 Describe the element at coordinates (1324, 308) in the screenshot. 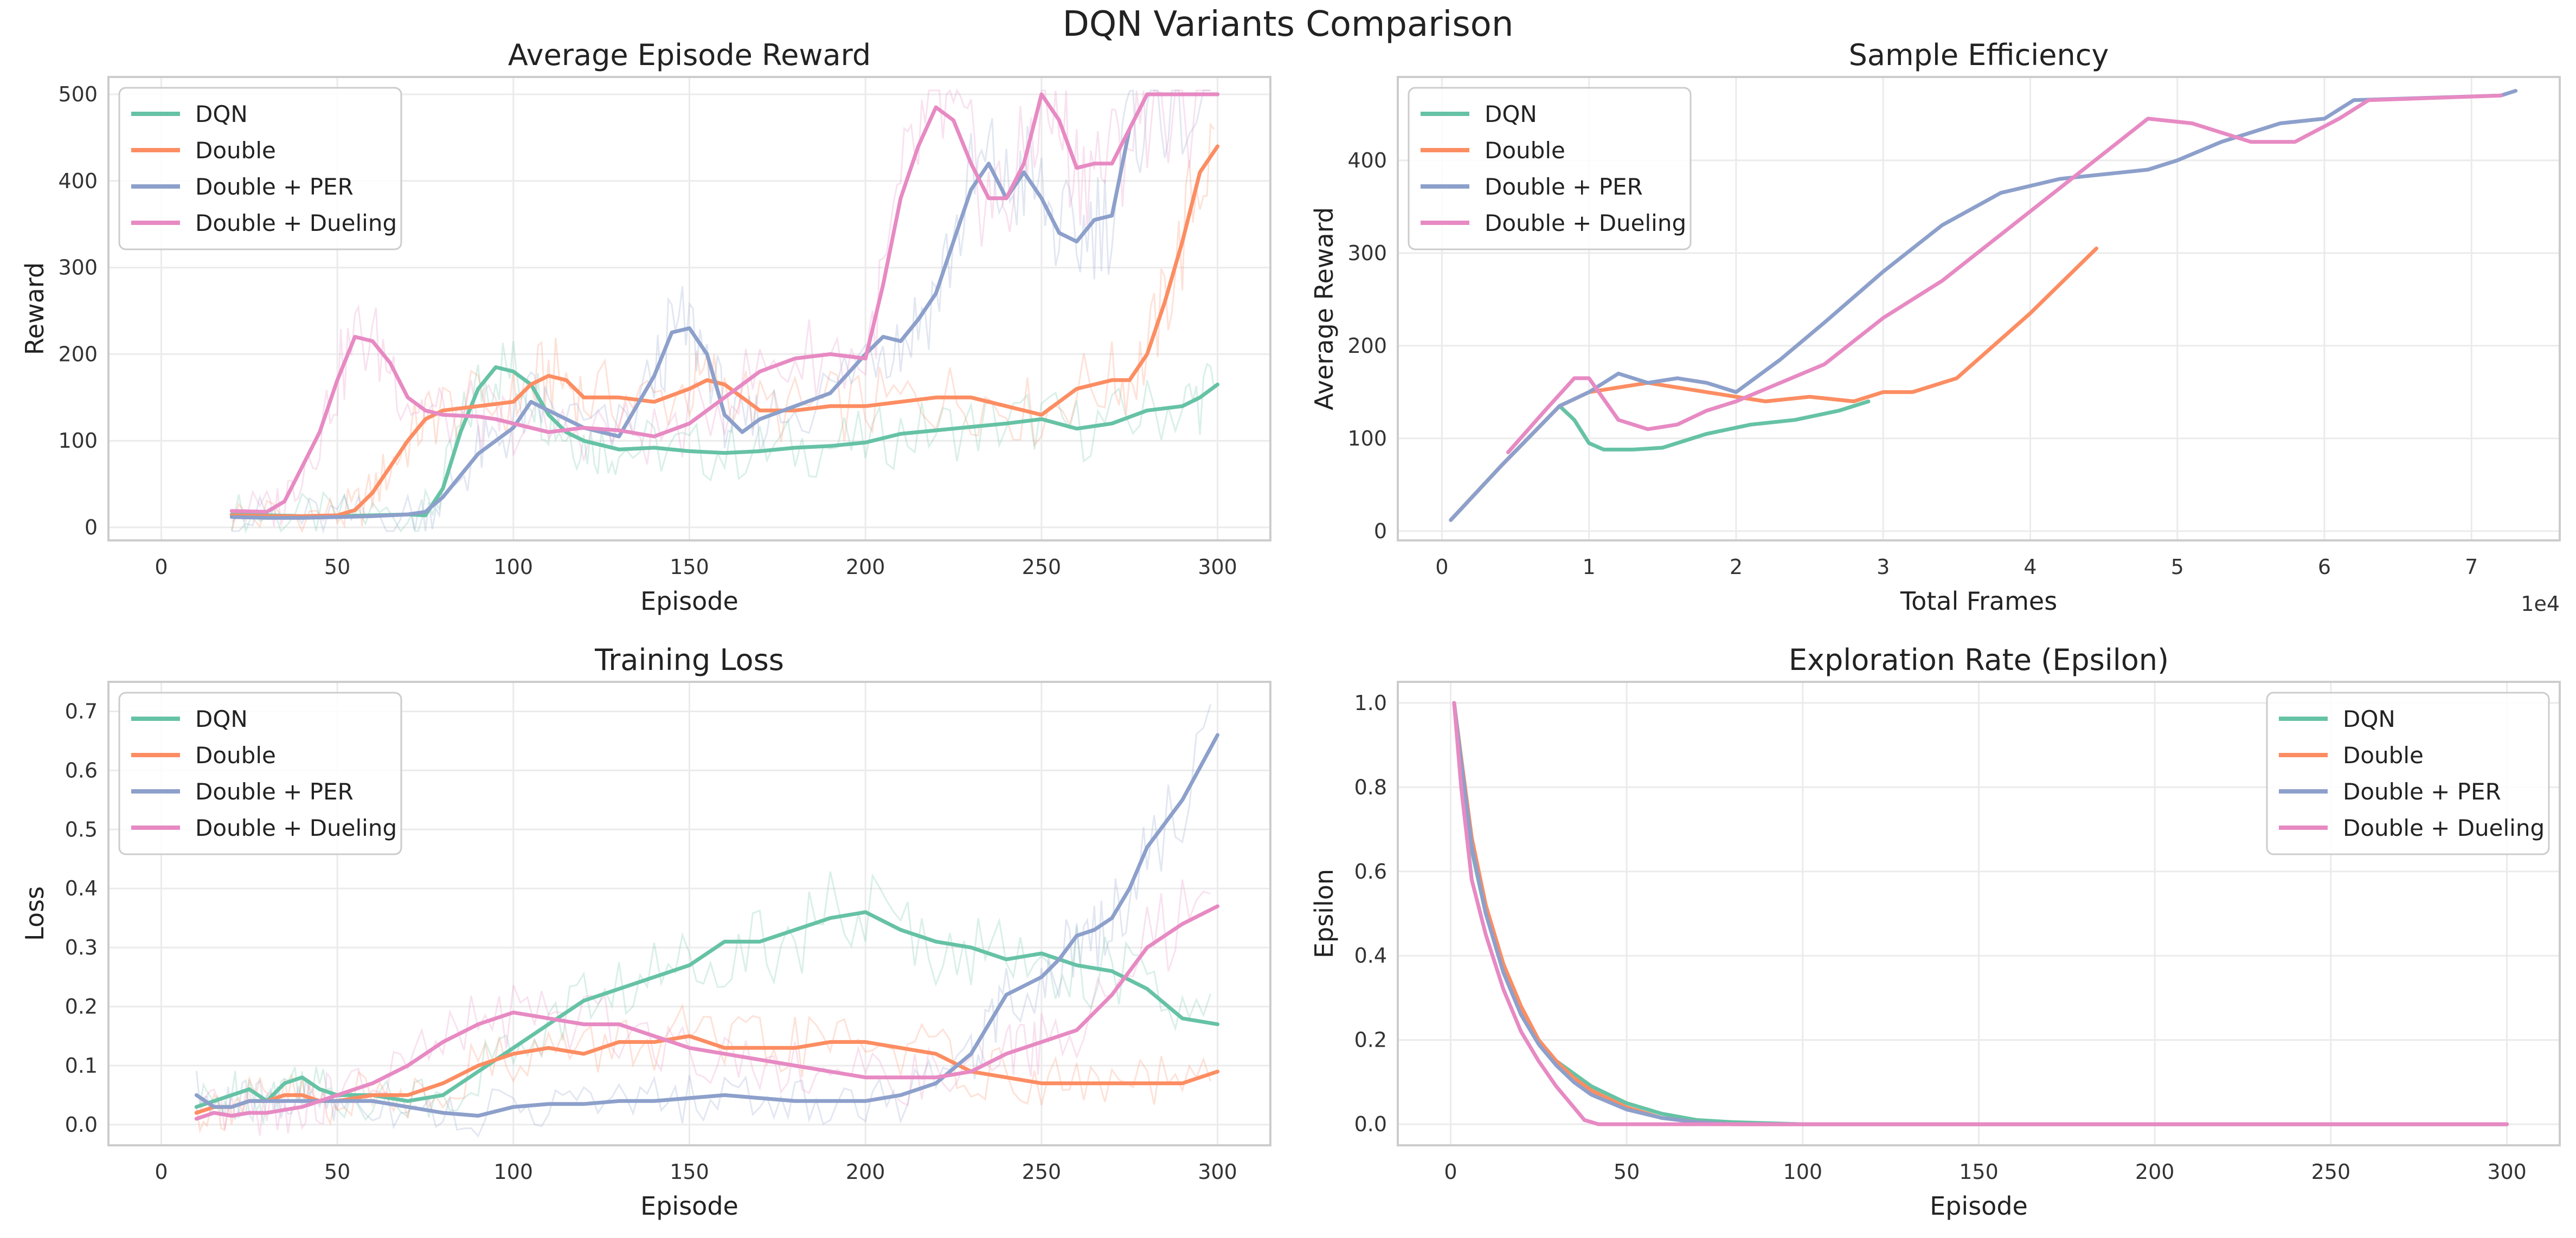

I see `y-axis-label: Average Reward` at that location.